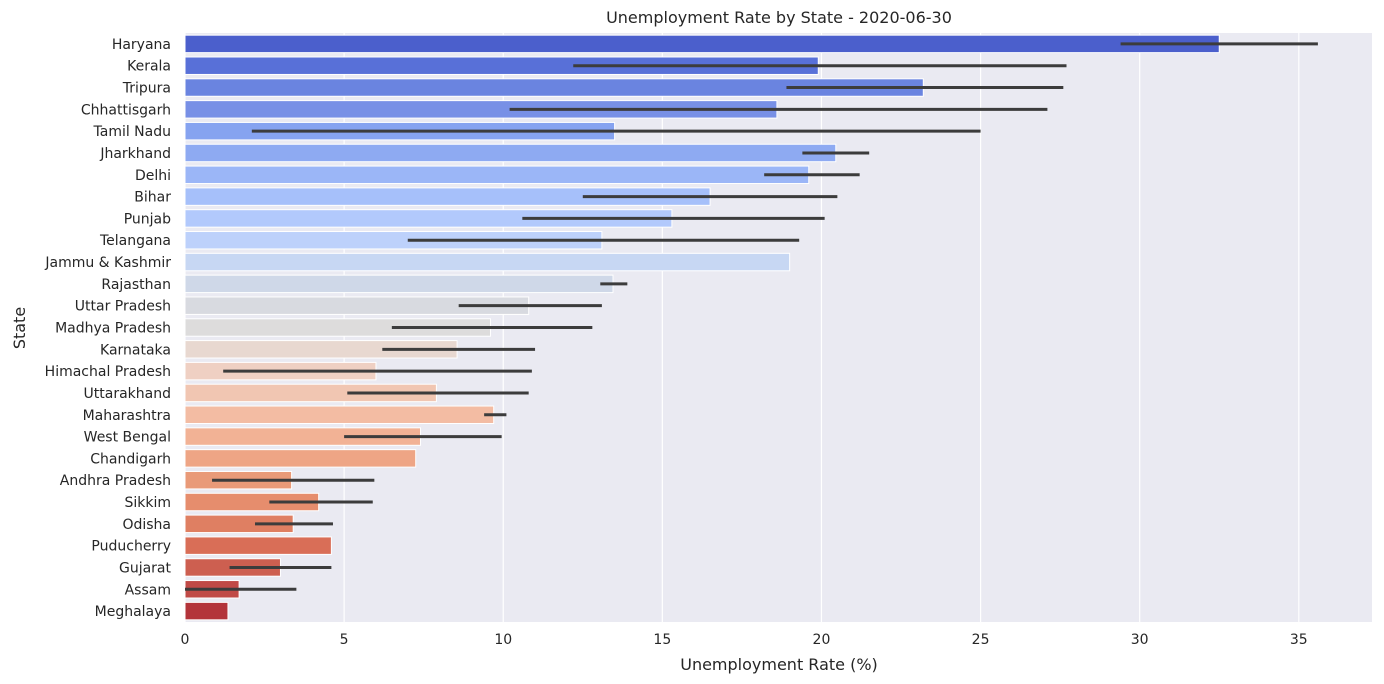  I want to click on y-tick-label: Punjab, so click(147, 219).